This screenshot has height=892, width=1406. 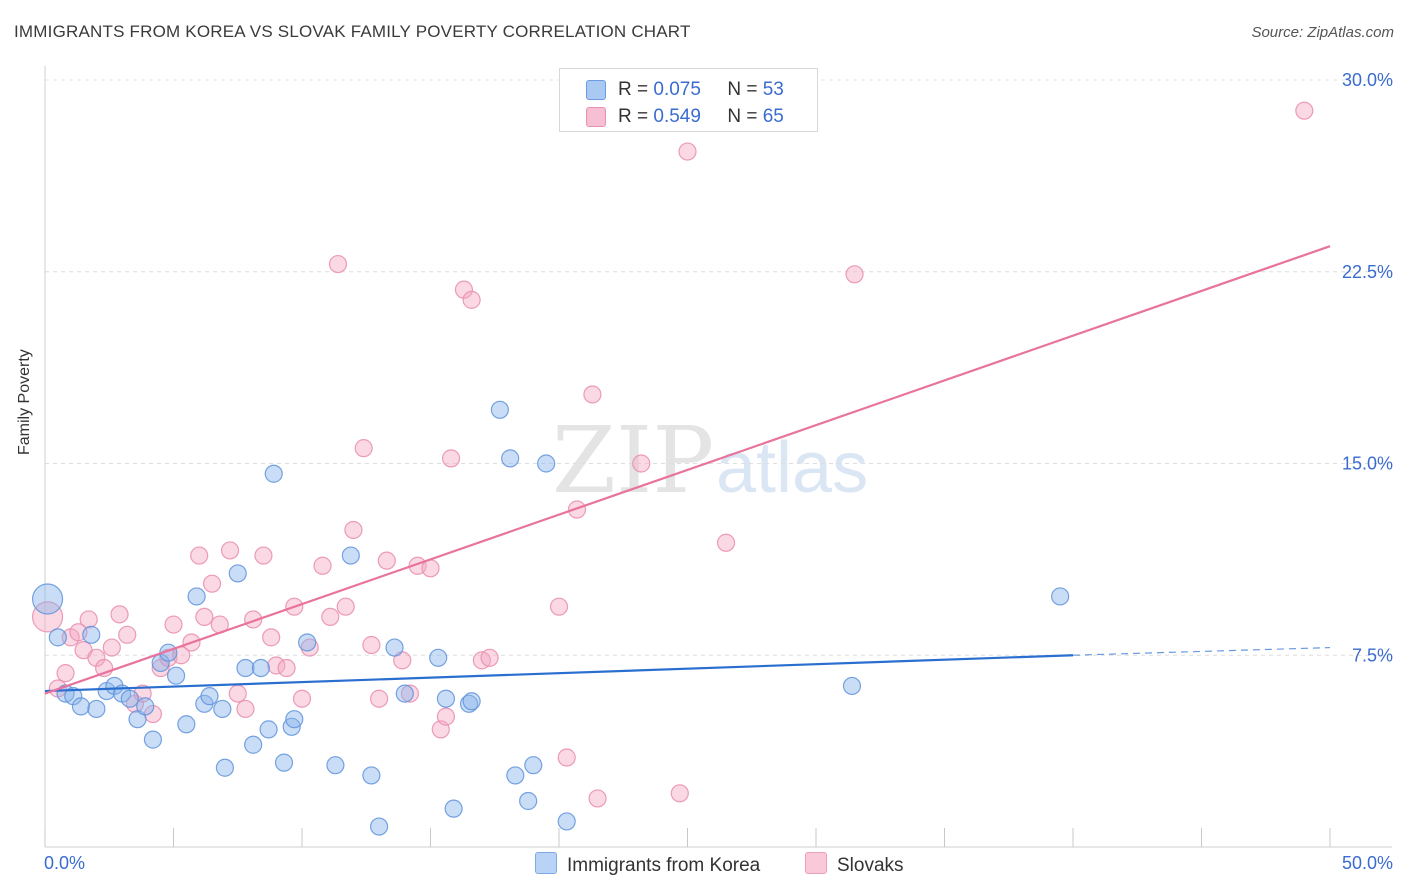 What do you see at coordinates (664, 865) in the screenshot?
I see `bottom-legend-label-korea: Immigrants from Korea` at bounding box center [664, 865].